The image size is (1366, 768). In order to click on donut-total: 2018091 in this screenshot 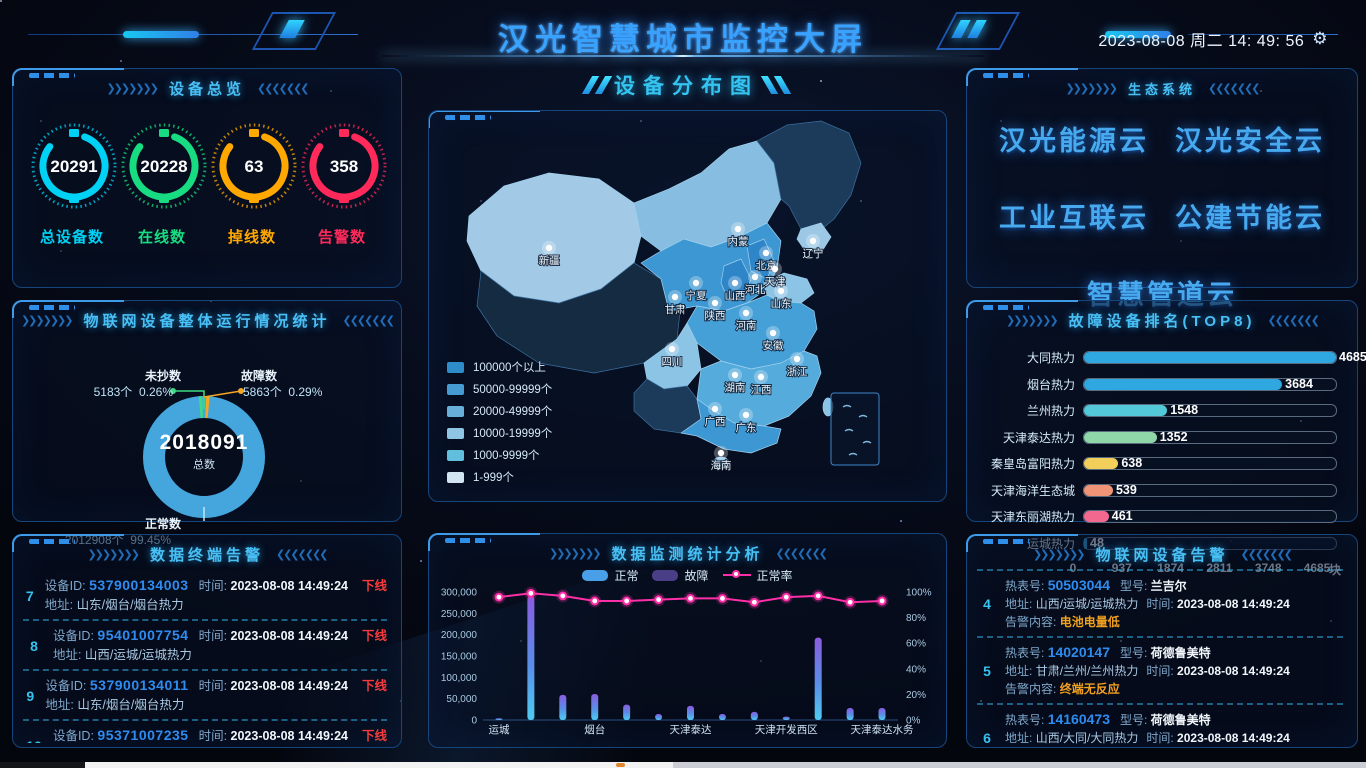, I will do `click(204, 442)`.